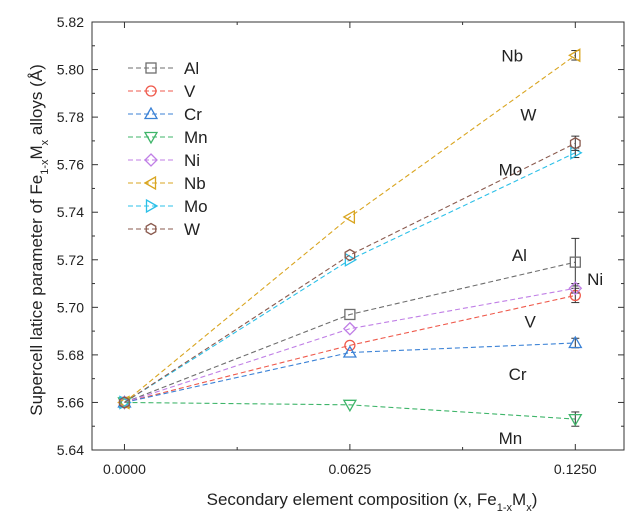 The image size is (640, 528). I want to click on legend-item-w: W, so click(164, 229).